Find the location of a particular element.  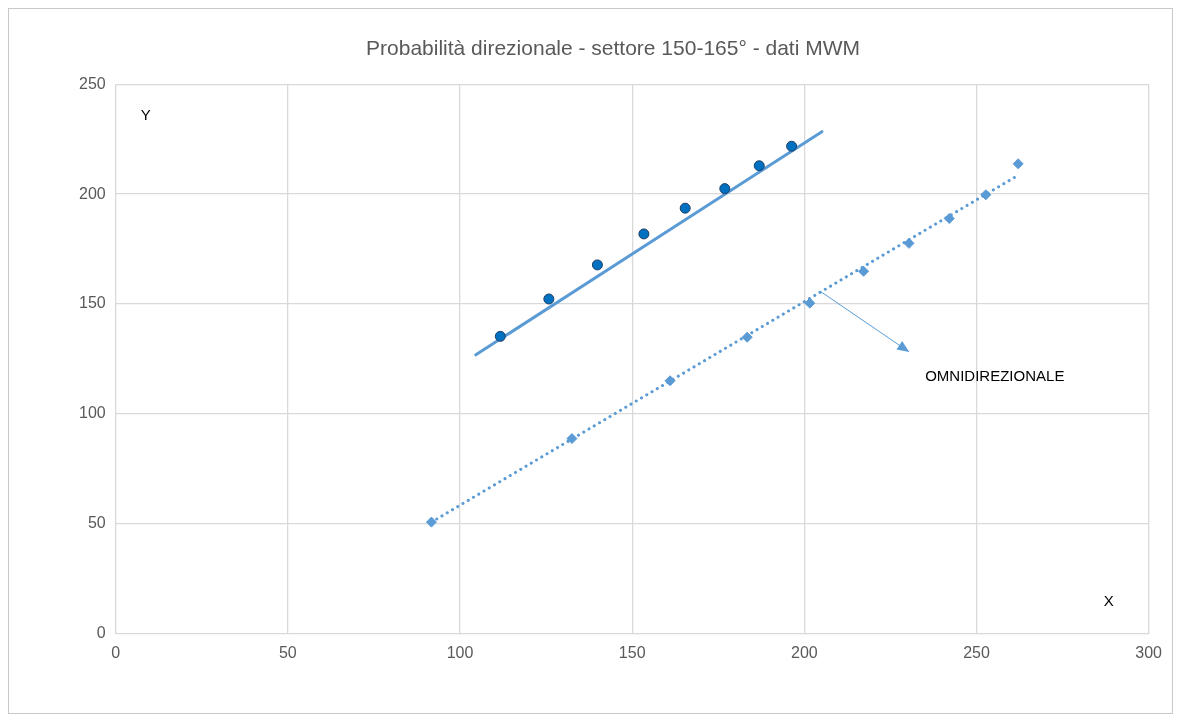

x-tick-label: 300 is located at coordinates (1149, 652).